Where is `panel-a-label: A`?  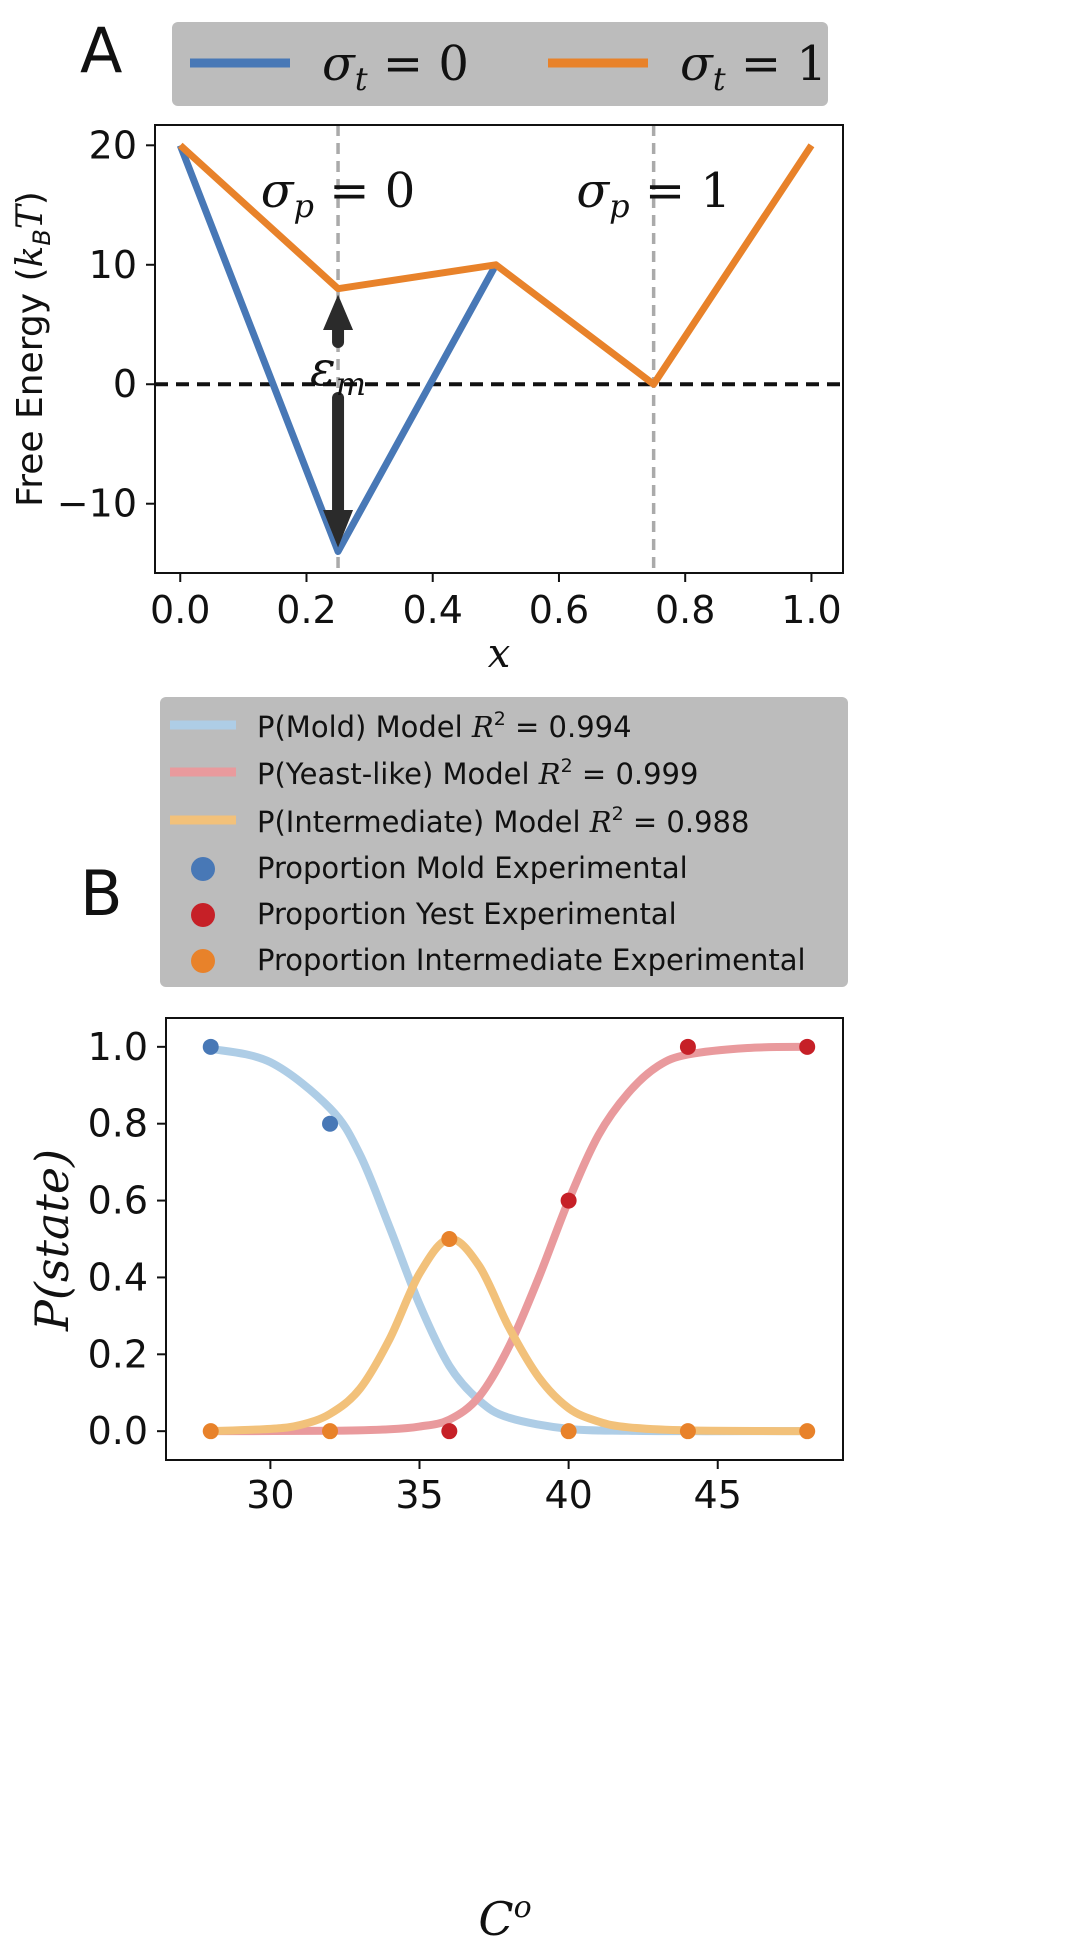
panel-a-label: A is located at coordinates (101, 50).